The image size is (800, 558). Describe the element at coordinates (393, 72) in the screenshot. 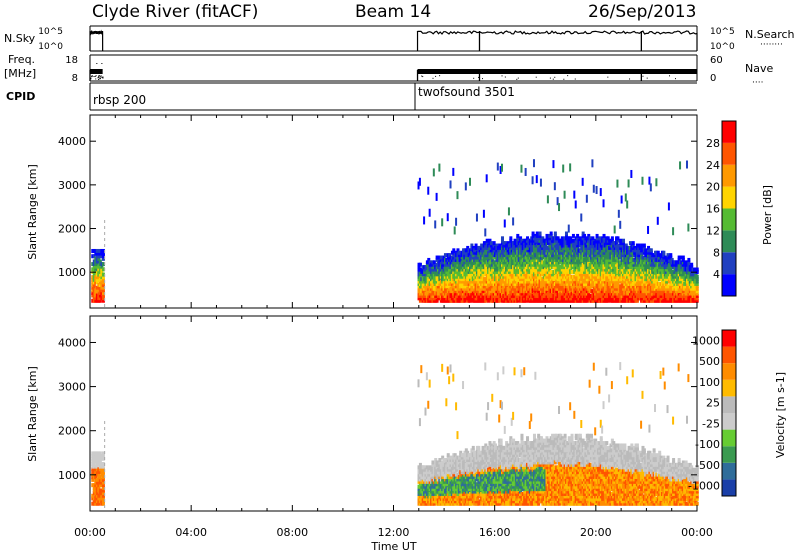

I see `freq-trace` at that location.